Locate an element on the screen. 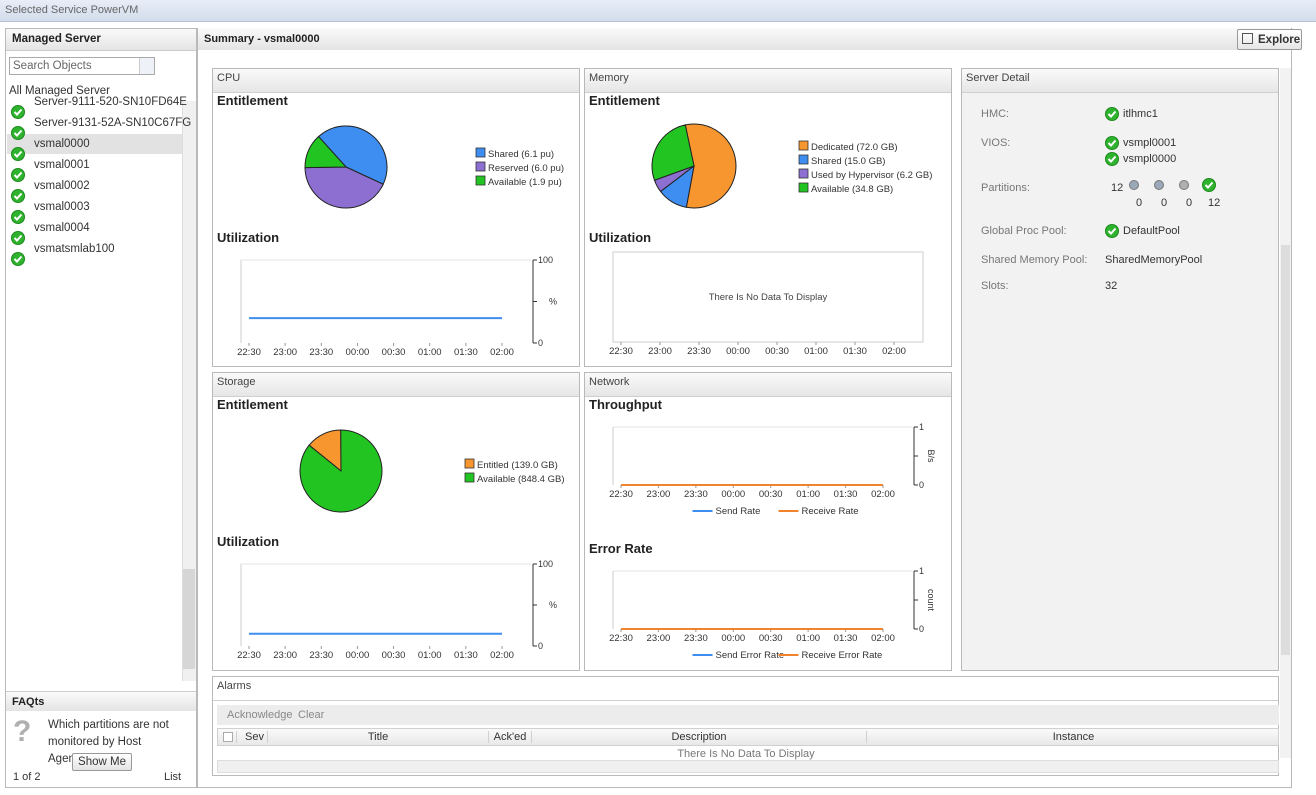 This screenshot has width=1316, height=795. toolbar-button: Clear is located at coordinates (311, 715).